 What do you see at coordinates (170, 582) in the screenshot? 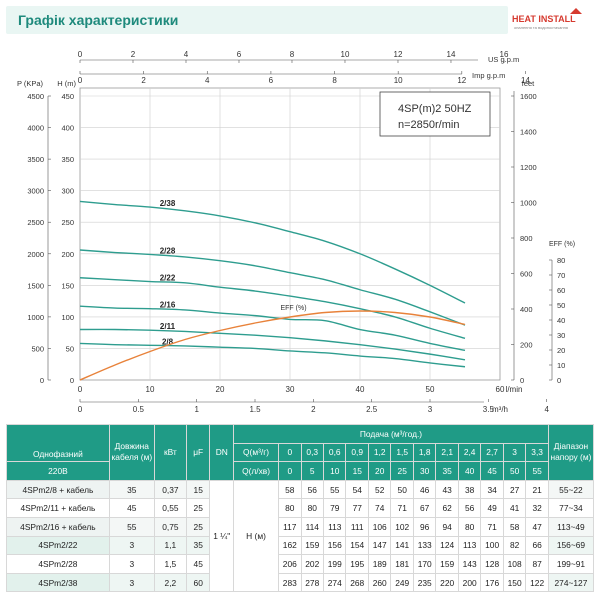
I see `power-kw: 2,2` at bounding box center [170, 582].